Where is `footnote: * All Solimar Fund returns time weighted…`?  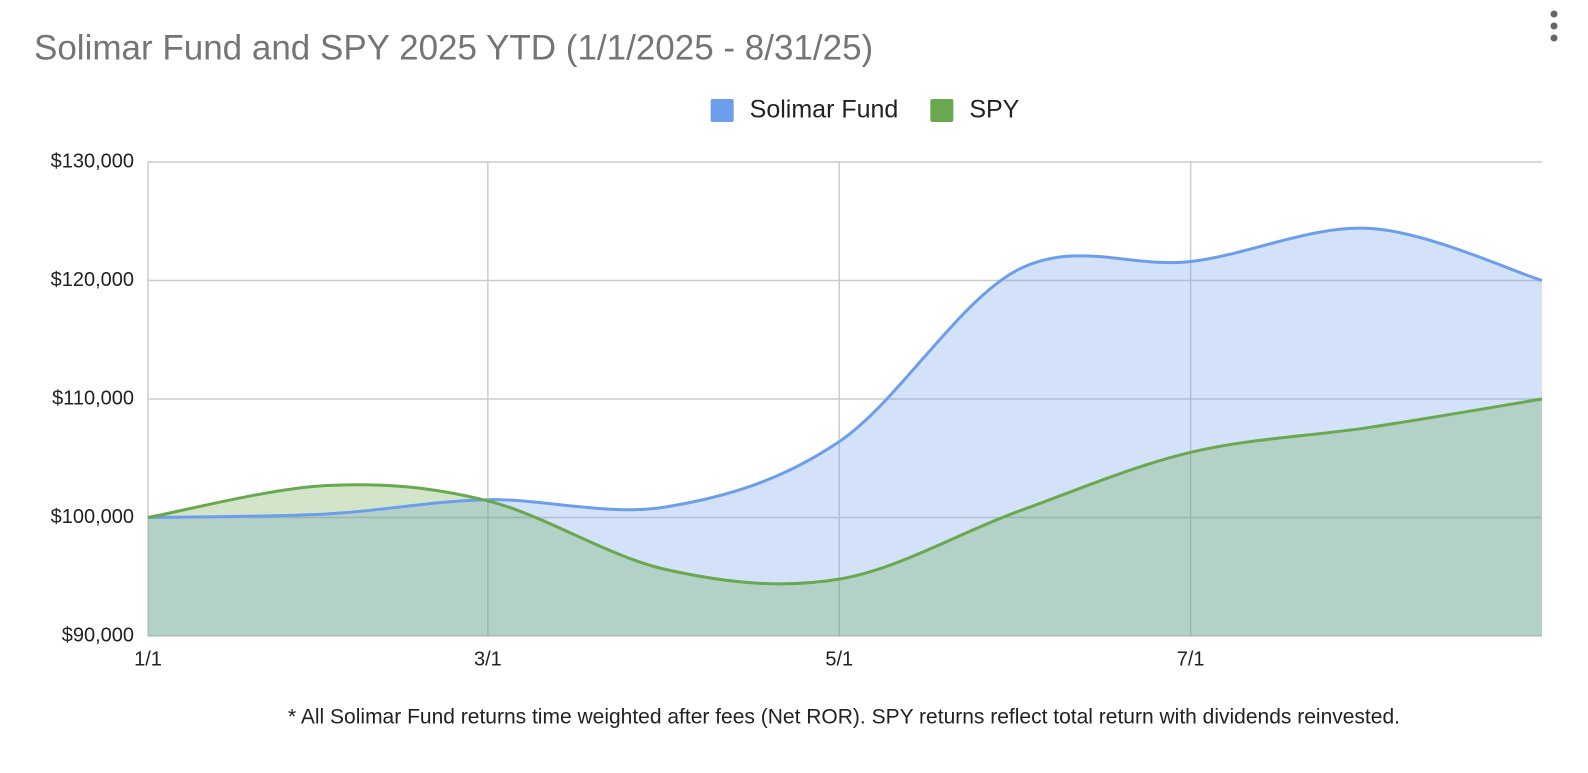
footnote: * All Solimar Fund returns time weighted… is located at coordinates (844, 717).